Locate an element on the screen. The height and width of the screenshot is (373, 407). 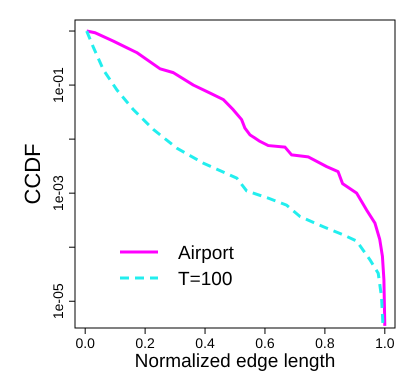
y-tick-label: 1e-05 is located at coordinates (58, 301).